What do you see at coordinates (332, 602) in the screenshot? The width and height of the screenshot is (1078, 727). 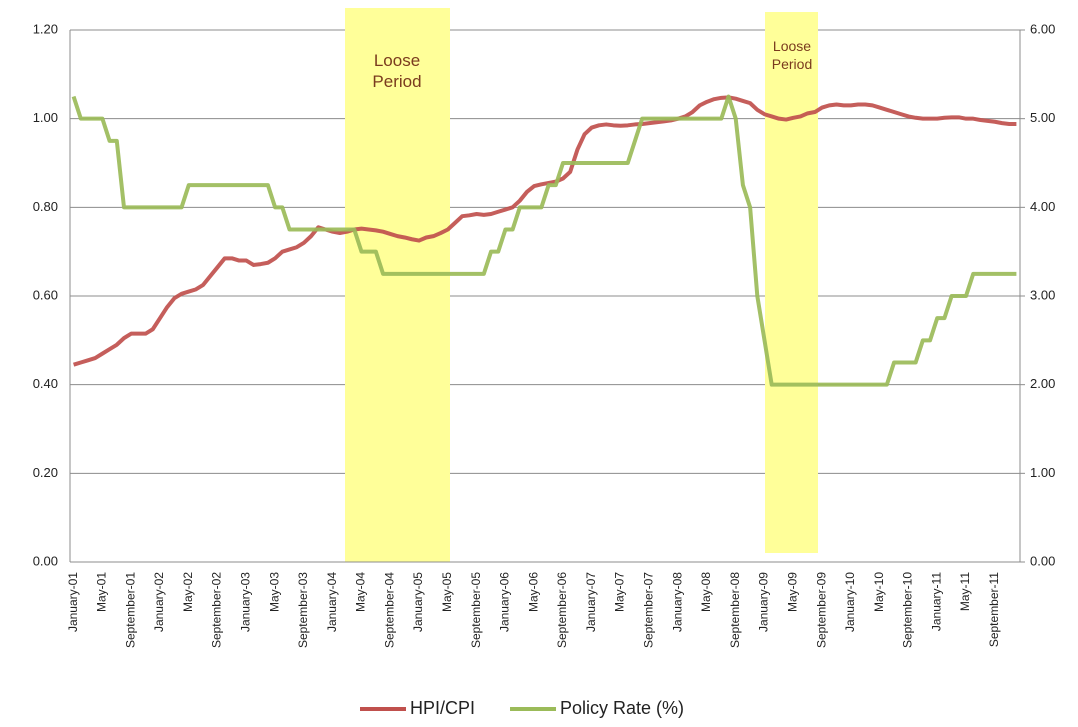 I see `x-tick-label: January-04` at bounding box center [332, 602].